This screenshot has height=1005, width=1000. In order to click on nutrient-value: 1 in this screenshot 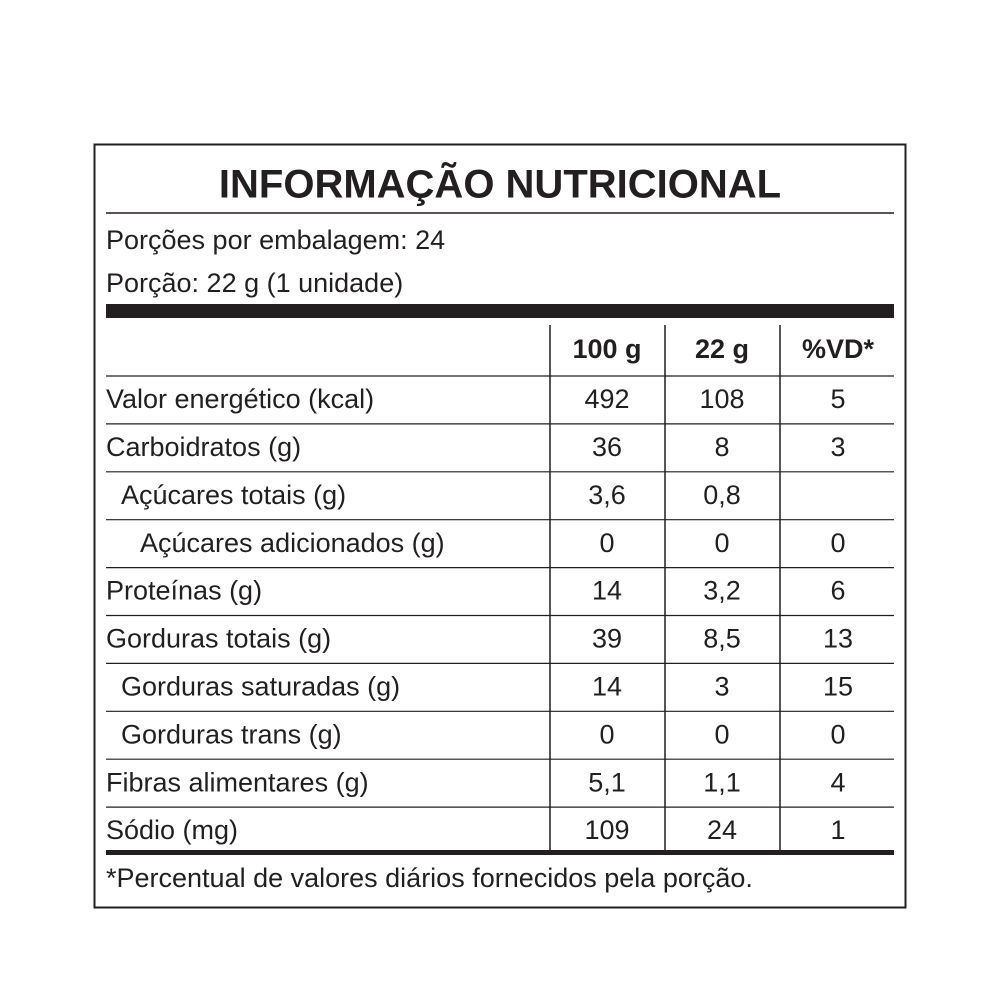, I will do `click(837, 830)`.